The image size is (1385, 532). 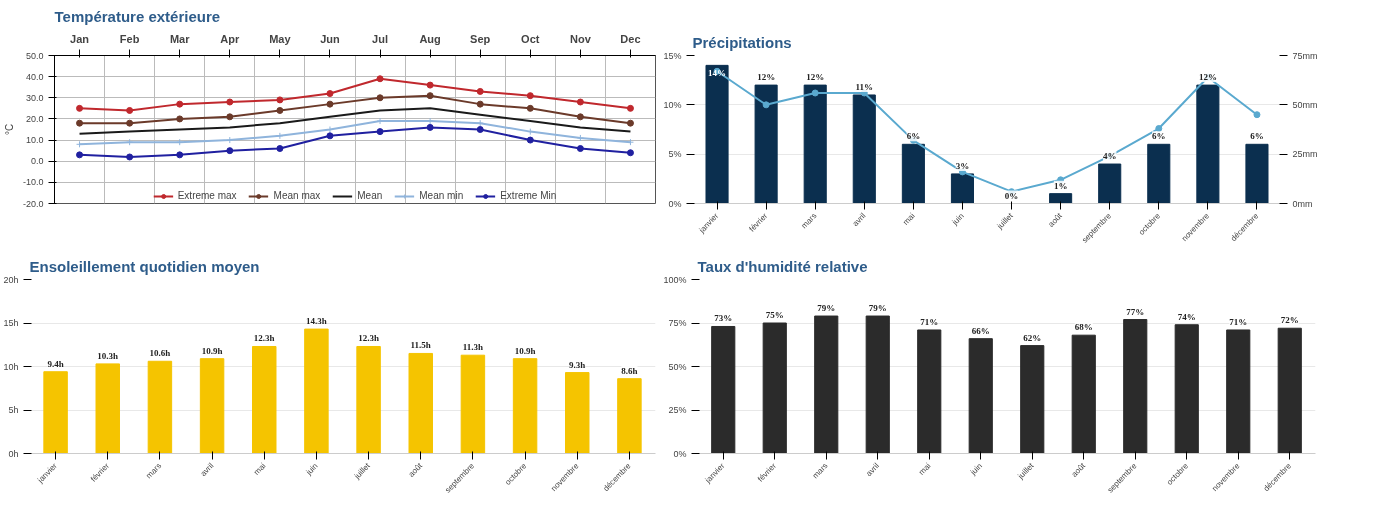 What do you see at coordinates (9, 129) in the screenshot?
I see `y-axis-title: °C` at bounding box center [9, 129].